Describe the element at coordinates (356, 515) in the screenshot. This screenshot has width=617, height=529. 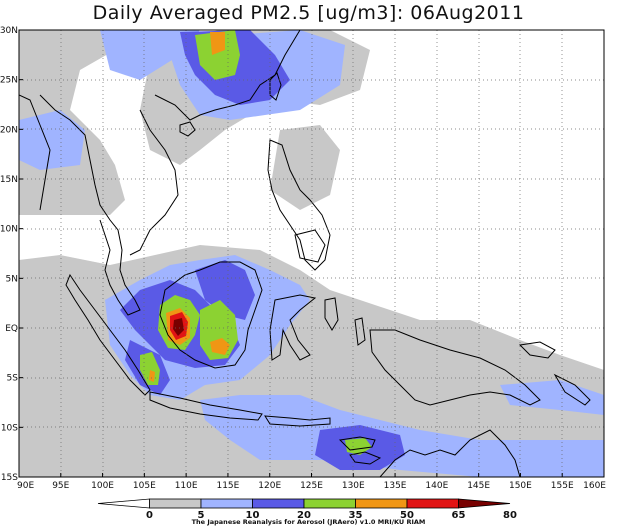
I see `colorbar-label: 35` at that location.